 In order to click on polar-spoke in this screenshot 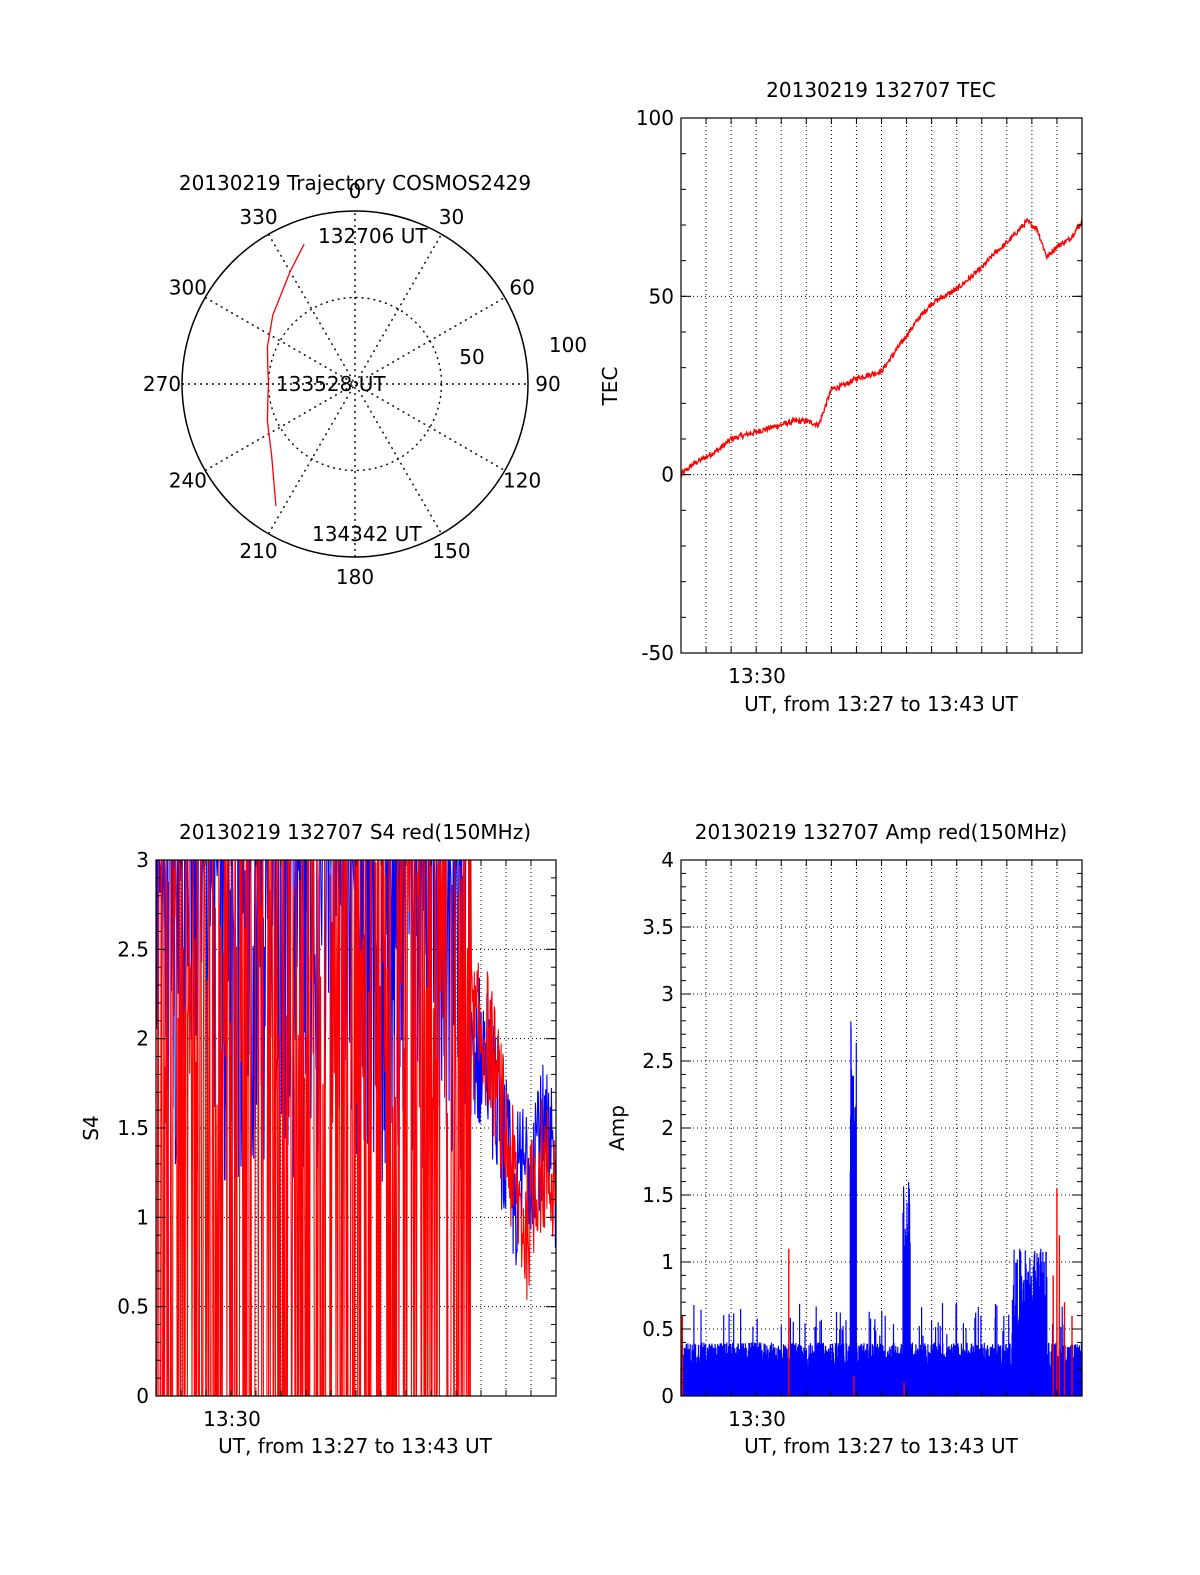, I will do `click(355, 384)`.